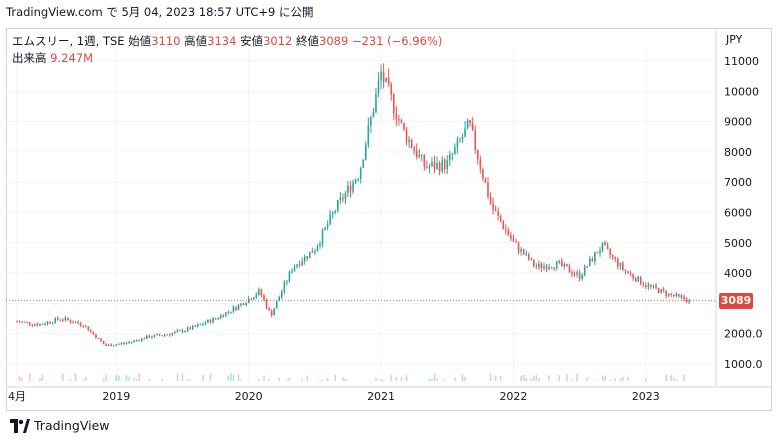 The height and width of the screenshot is (445, 780). Describe the element at coordinates (741, 91) in the screenshot. I see `y-tick-label: 10000` at that location.